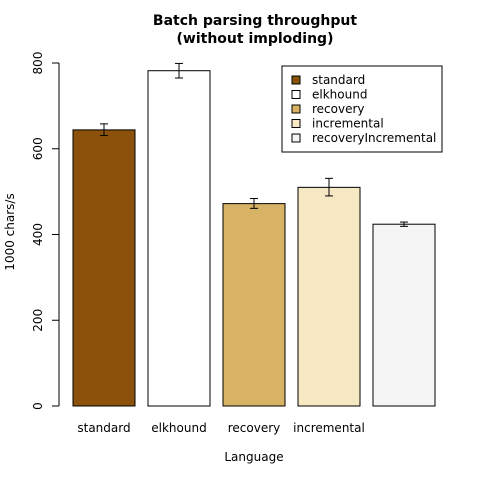  What do you see at coordinates (38, 63) in the screenshot?
I see `y-tick-label: 800` at bounding box center [38, 63].